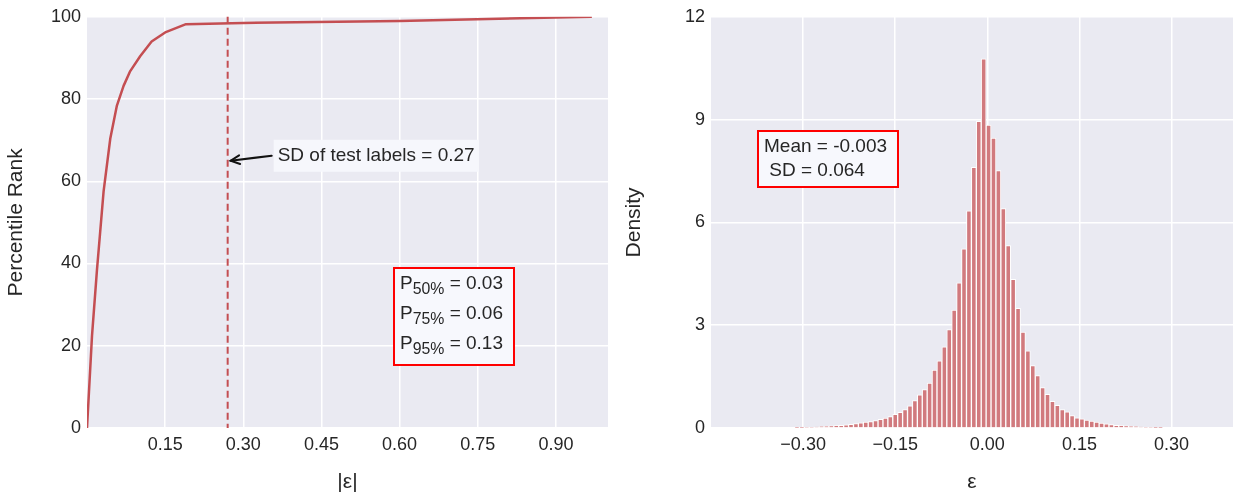 The width and height of the screenshot is (1237, 499). I want to click on y-tick-label: 12, so click(694, 15).